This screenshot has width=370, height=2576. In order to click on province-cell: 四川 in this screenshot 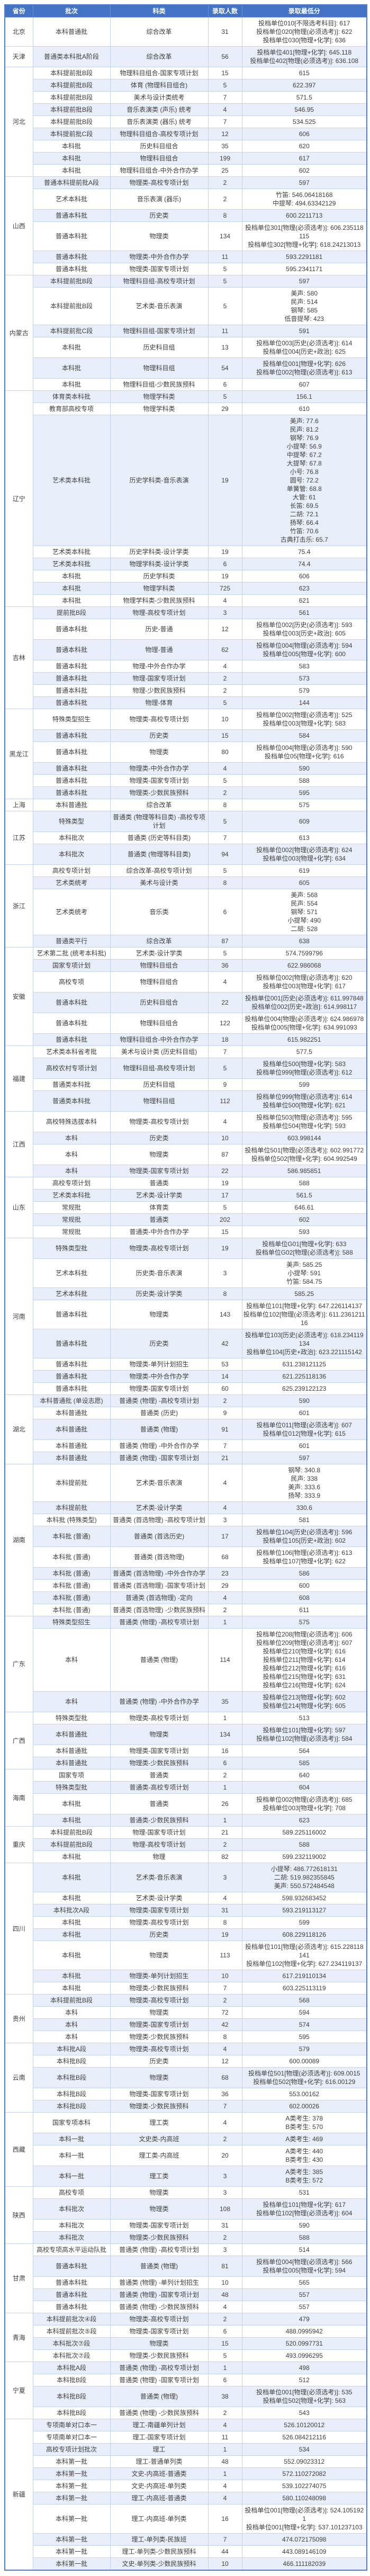, I will do `click(18, 1928)`.